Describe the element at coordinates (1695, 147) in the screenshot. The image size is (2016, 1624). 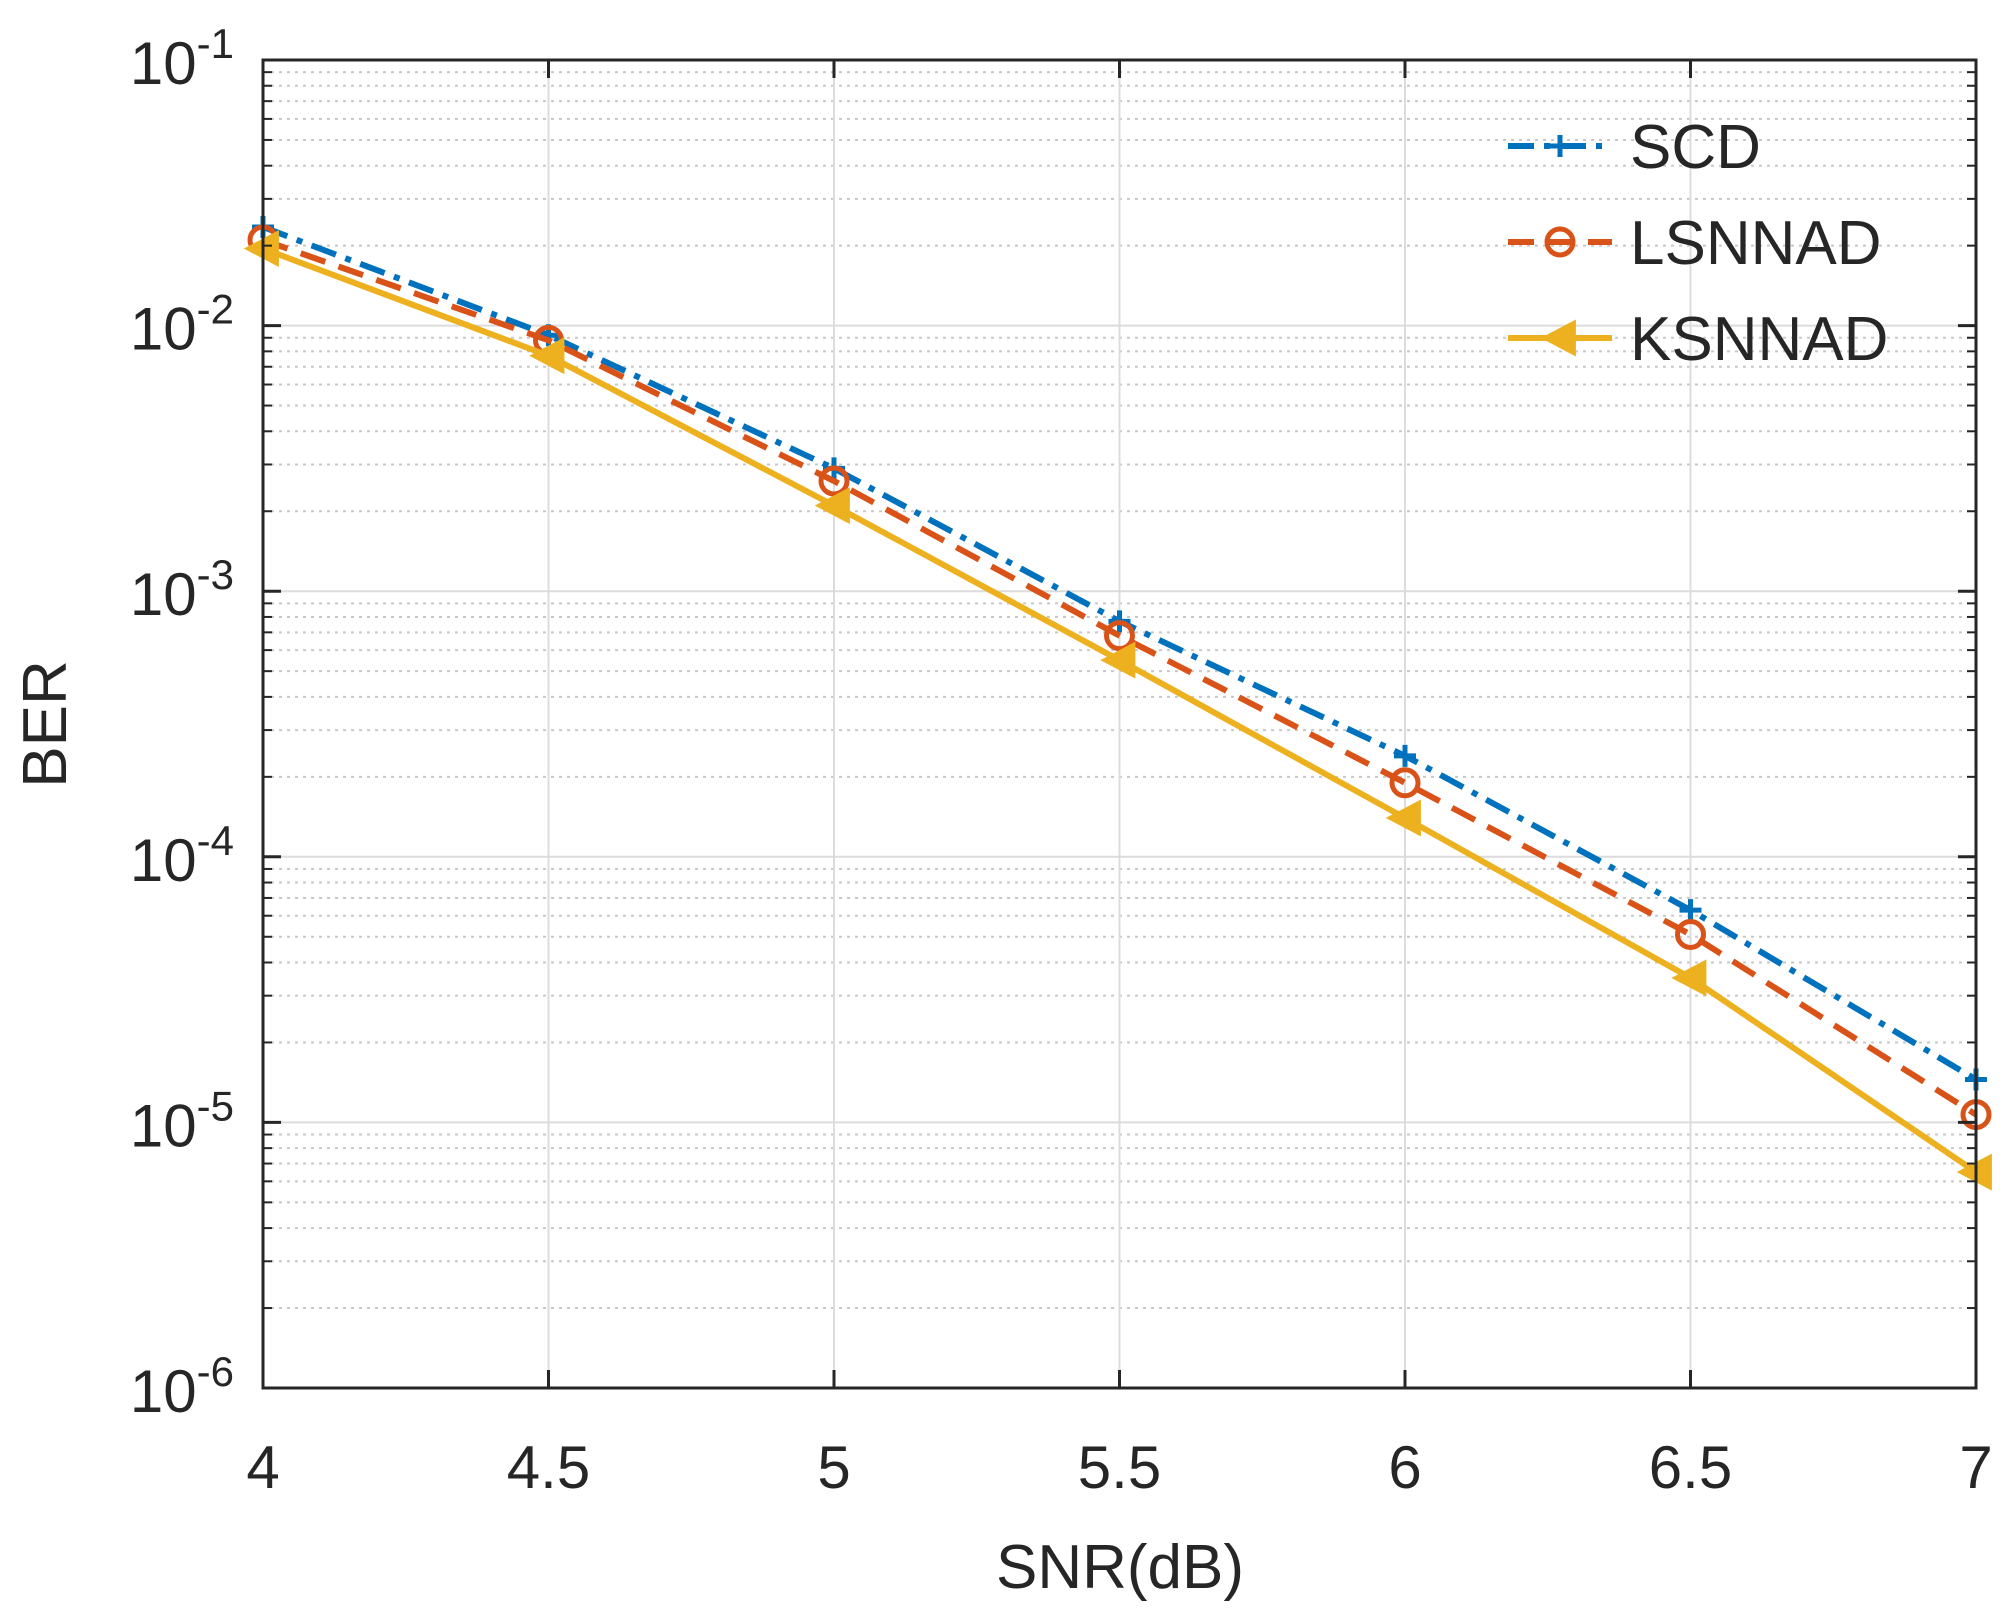
I see `legend-label-scd: SCD` at that location.